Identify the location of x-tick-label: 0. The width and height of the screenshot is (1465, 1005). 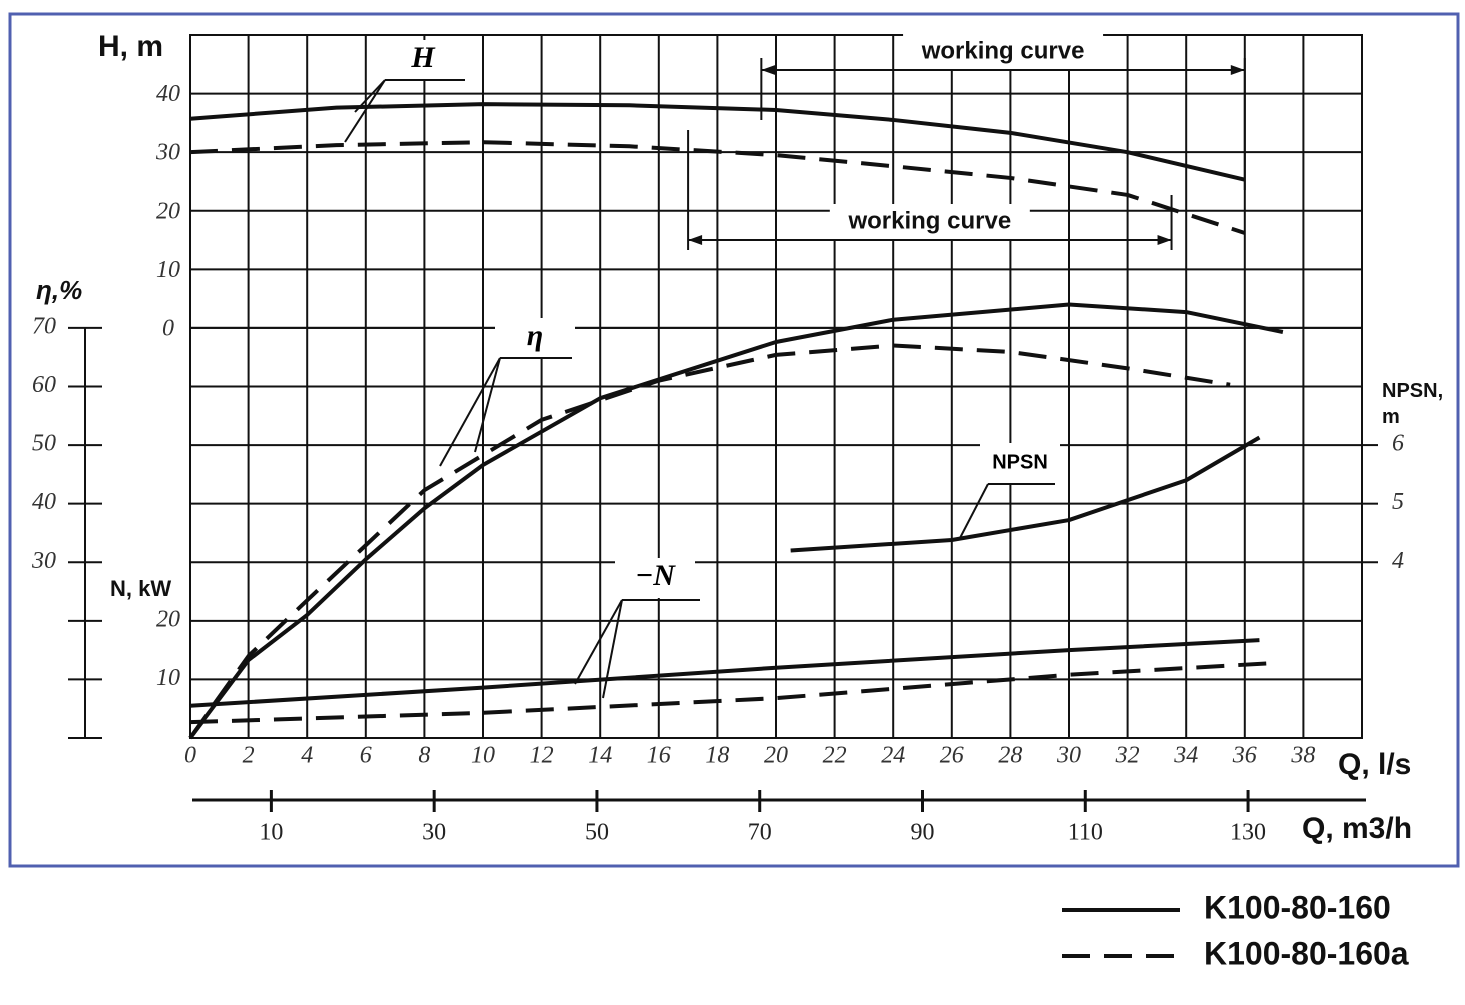
(190, 756).